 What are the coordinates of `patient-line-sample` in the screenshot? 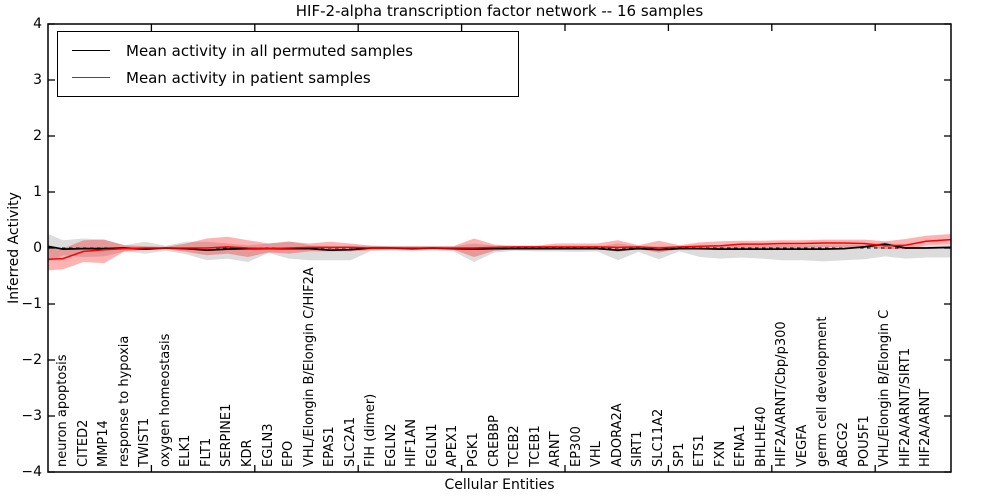 It's located at (91, 77).